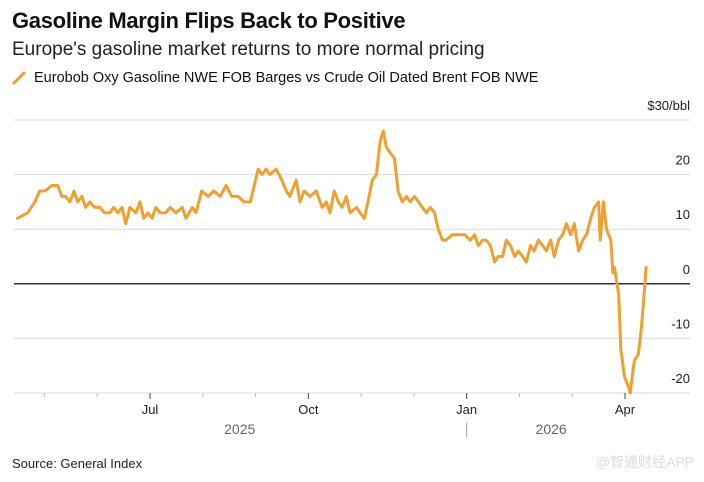  Describe the element at coordinates (680, 323) in the screenshot. I see `y-tick-label: -10` at that location.